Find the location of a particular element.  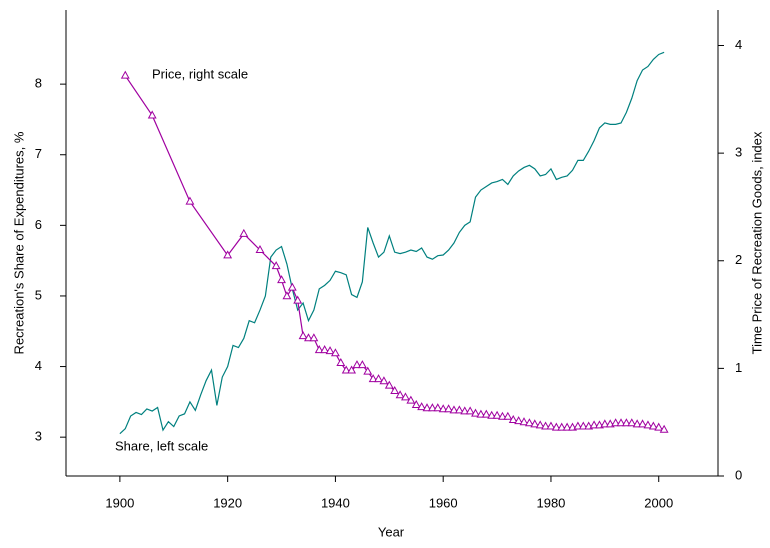

y-tick-label: 3 is located at coordinates (38, 436).